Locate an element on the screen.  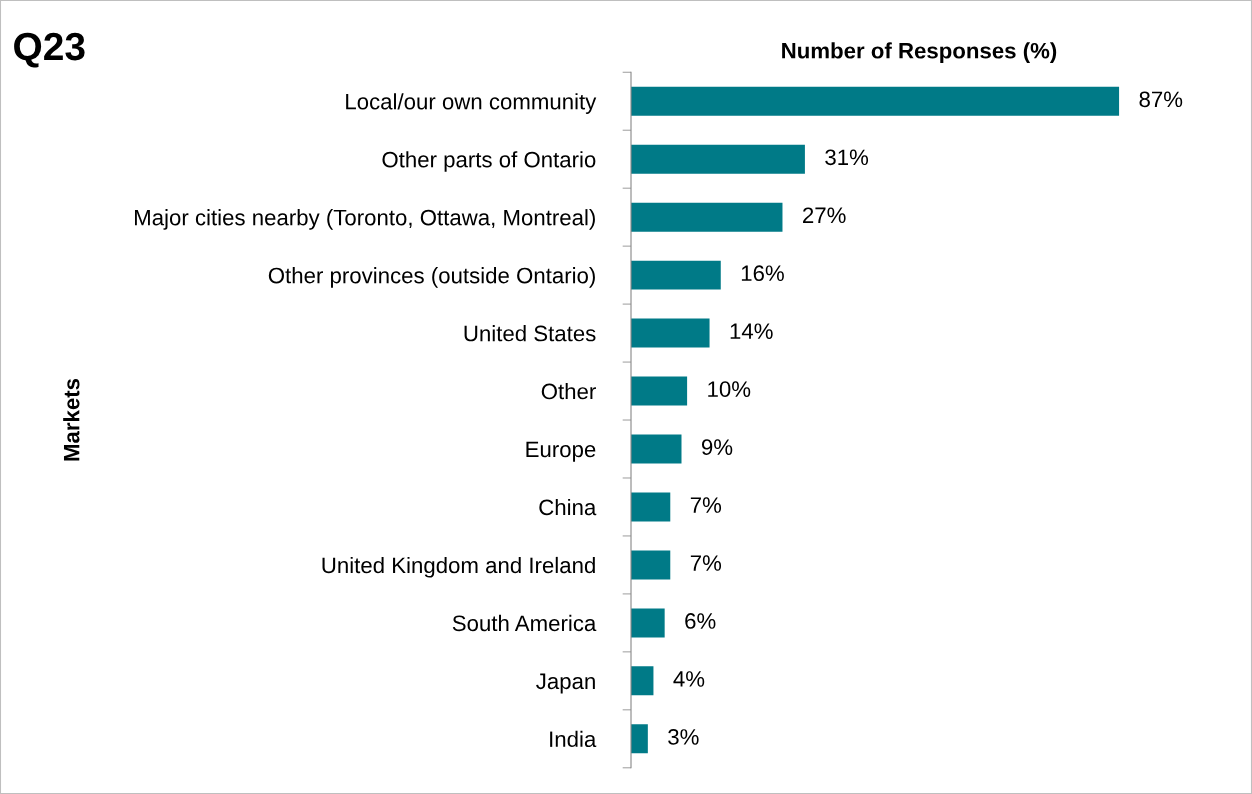
data-label: 10% is located at coordinates (729, 389).